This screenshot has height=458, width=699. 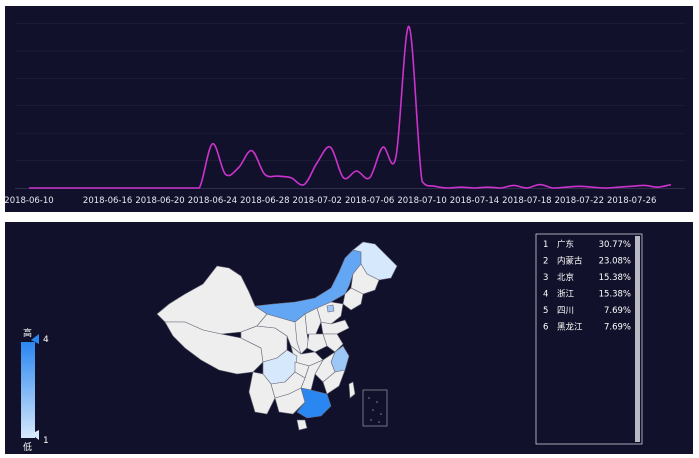 I want to click on ranking-name: 黑龙江, so click(x=570, y=327).